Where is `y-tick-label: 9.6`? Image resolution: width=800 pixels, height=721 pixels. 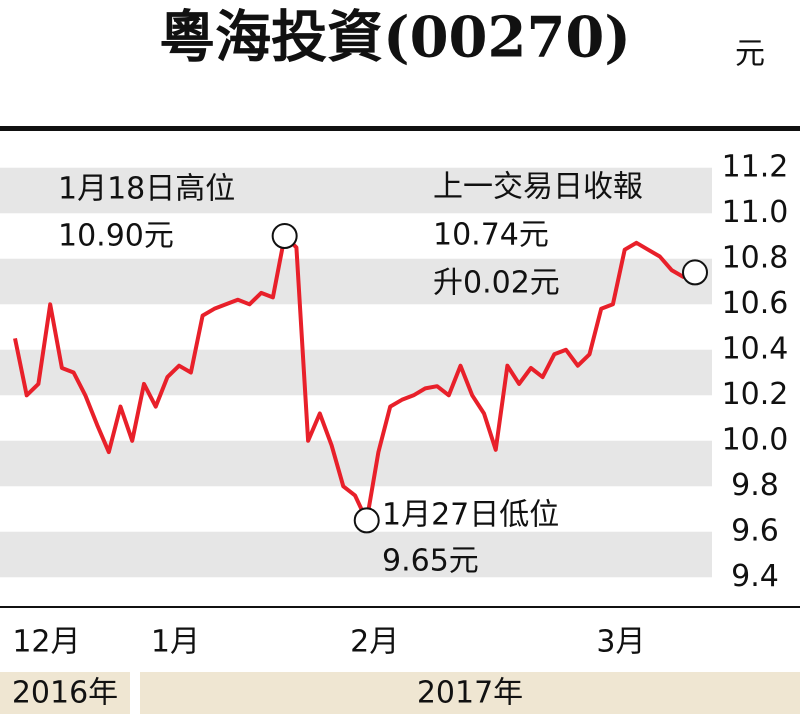 y-tick-label: 9.6 is located at coordinates (755, 530).